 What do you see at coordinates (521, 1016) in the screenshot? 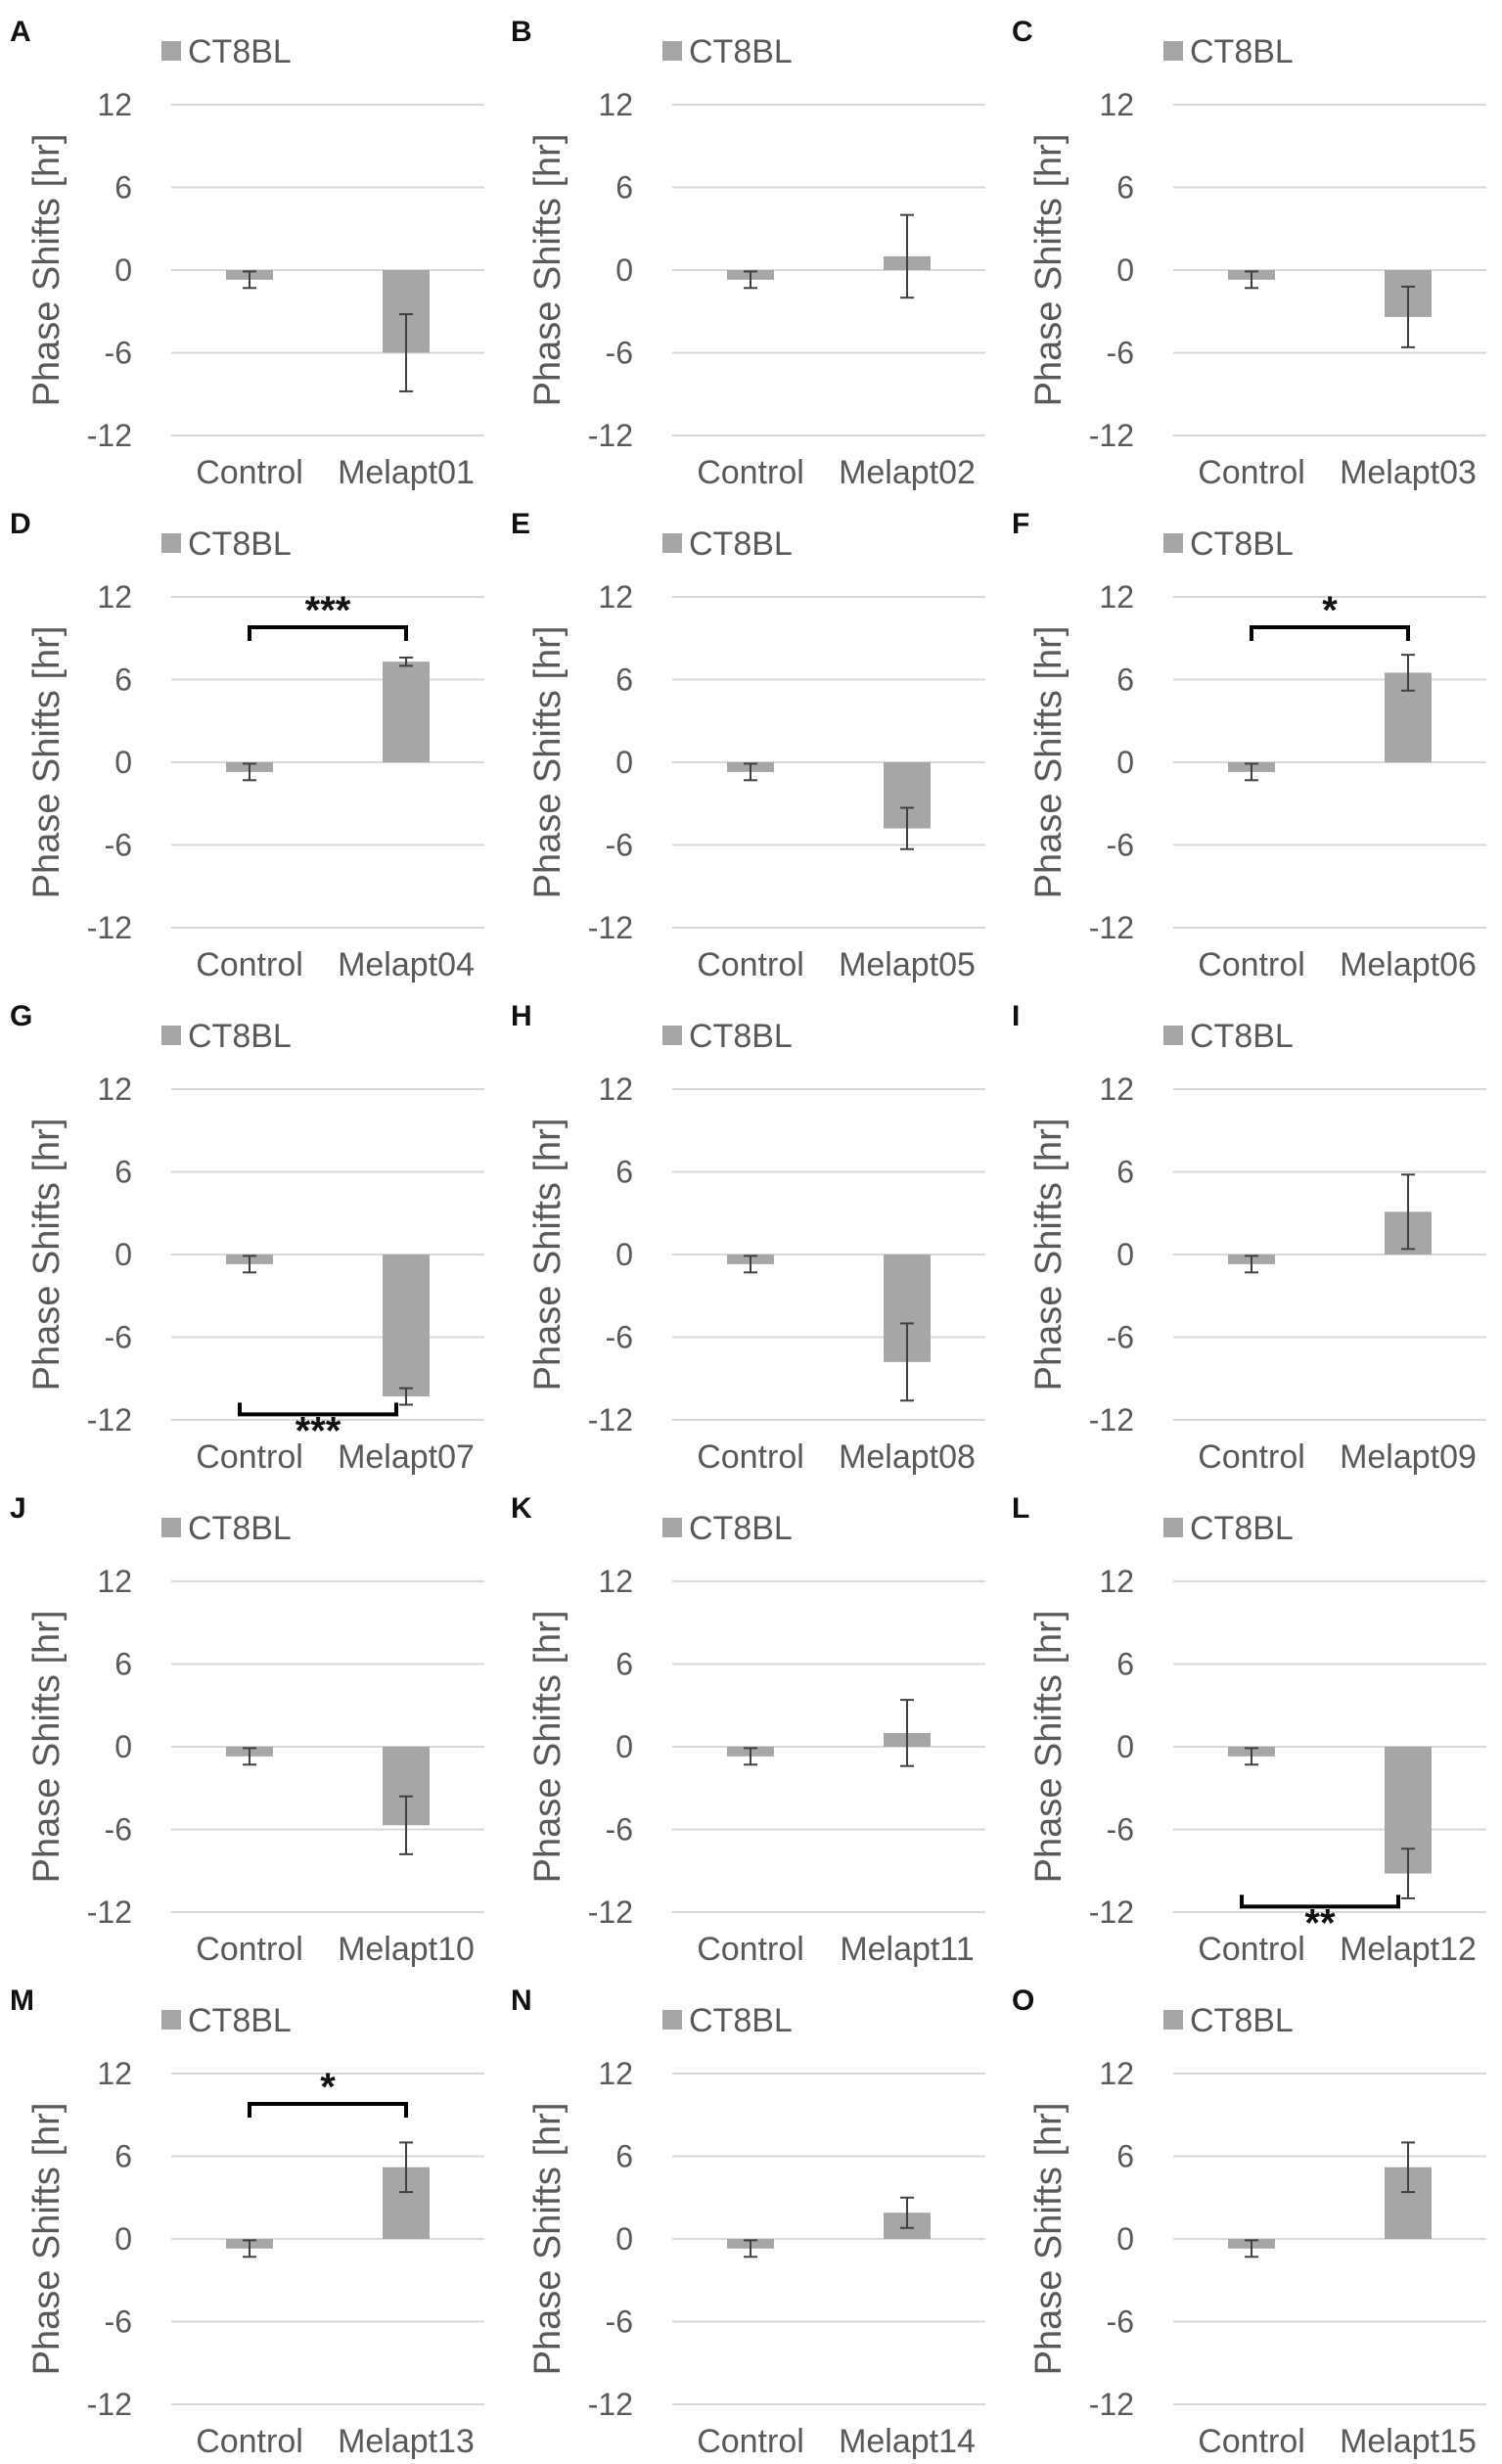
I see `panel-label: H` at bounding box center [521, 1016].